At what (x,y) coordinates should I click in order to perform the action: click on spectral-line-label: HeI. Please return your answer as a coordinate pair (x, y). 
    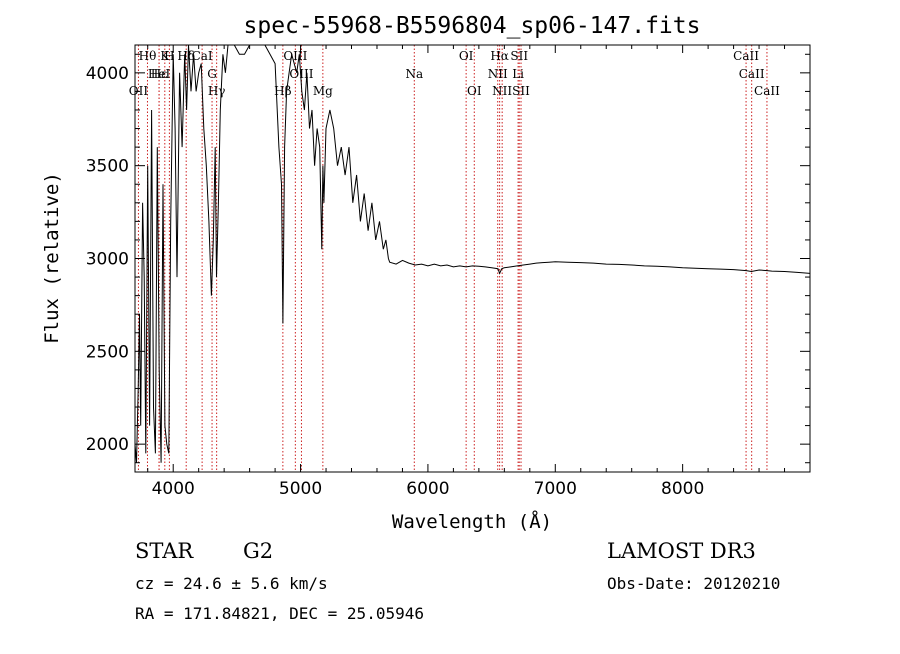
    Looking at the image, I should click on (159, 74).